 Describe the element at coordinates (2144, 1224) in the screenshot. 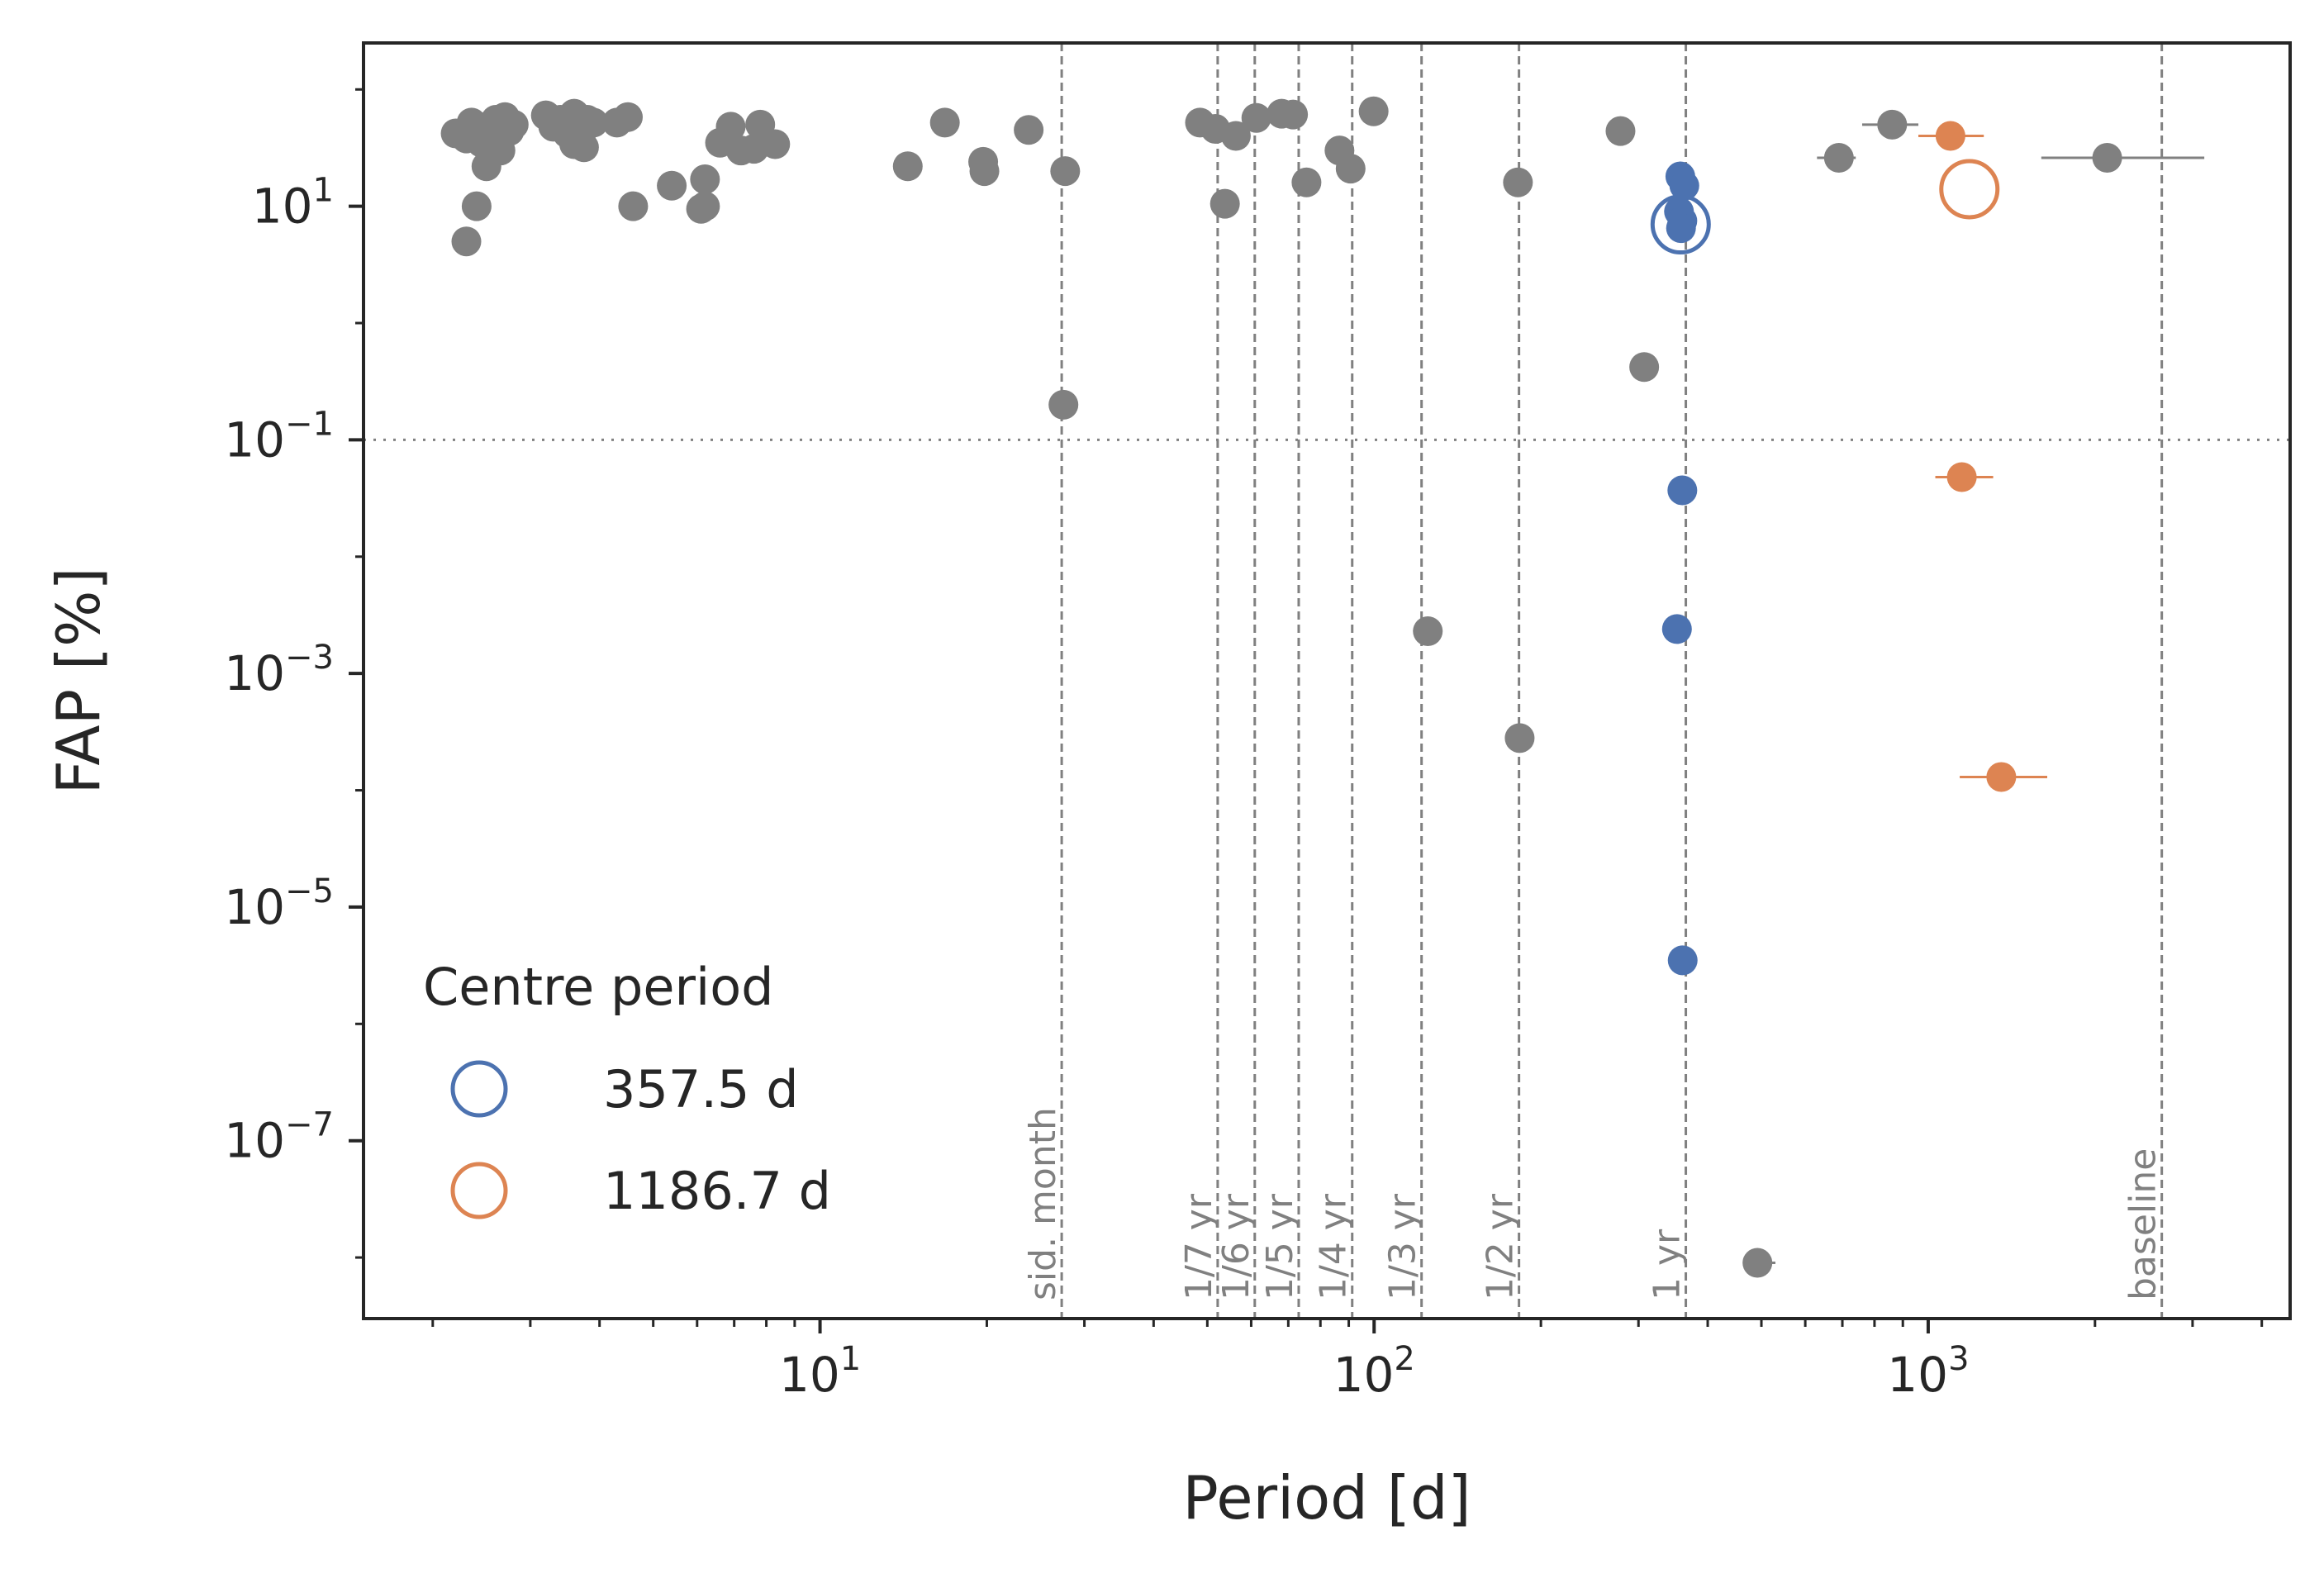

I see `vline-label-8: baseline` at that location.